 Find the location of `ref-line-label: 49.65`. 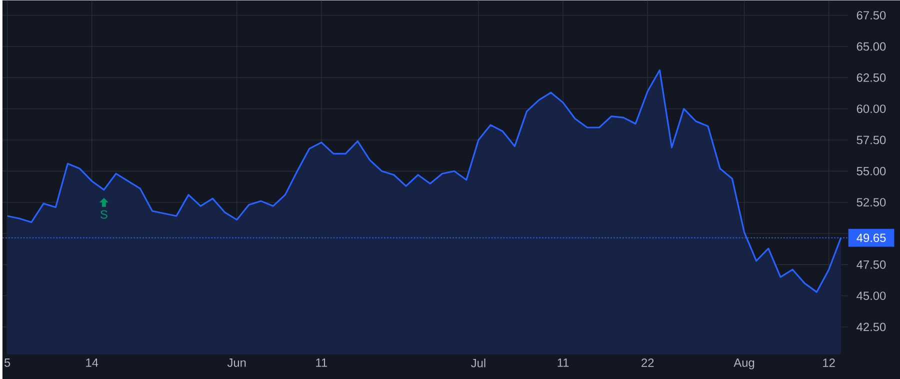

ref-line-label: 49.65 is located at coordinates (871, 237).